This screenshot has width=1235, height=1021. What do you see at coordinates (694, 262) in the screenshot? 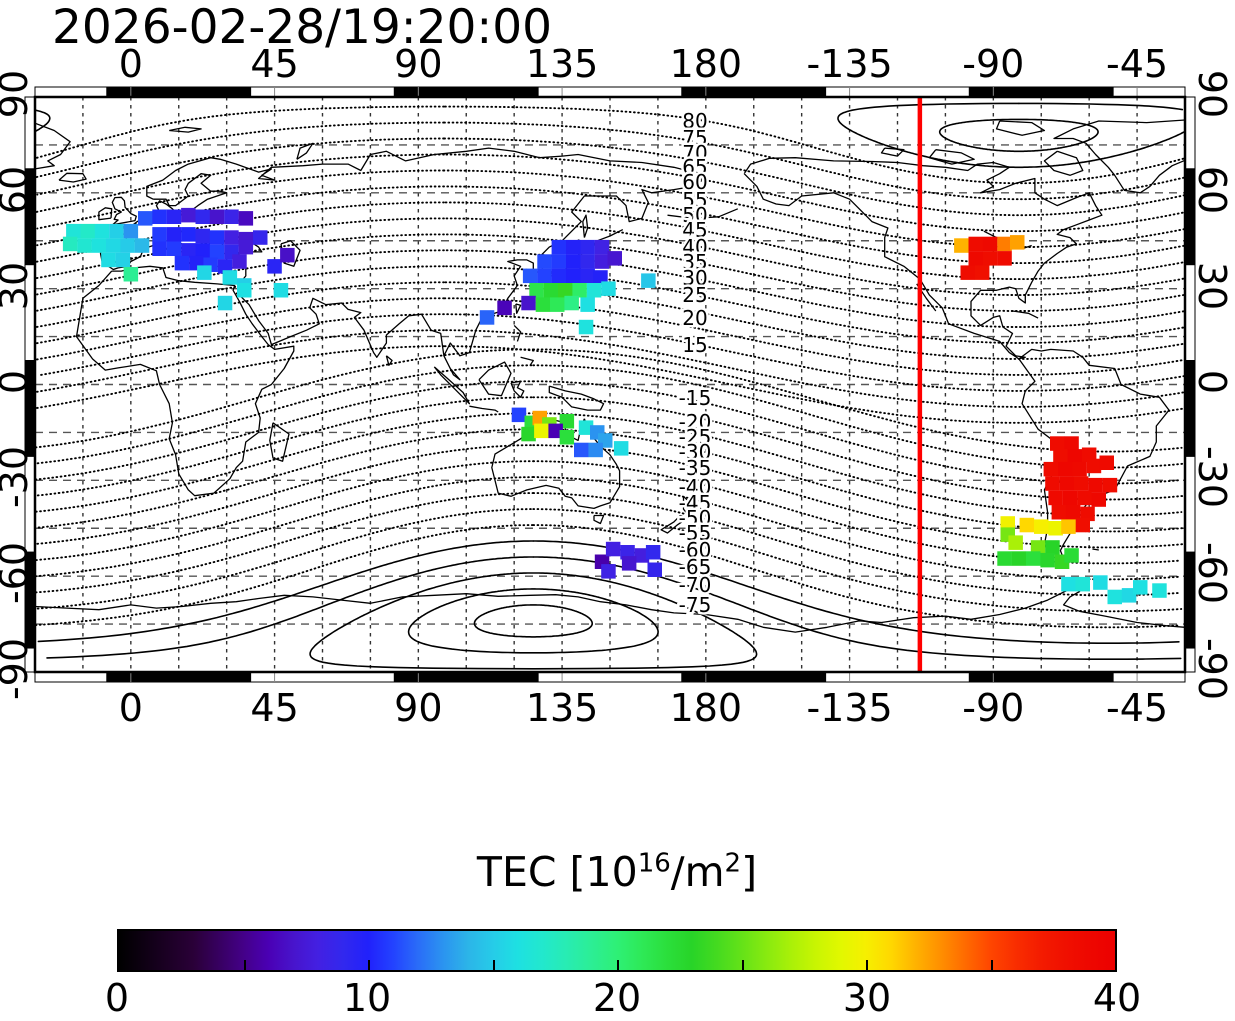
I see `contour-label: 35` at bounding box center [694, 262].